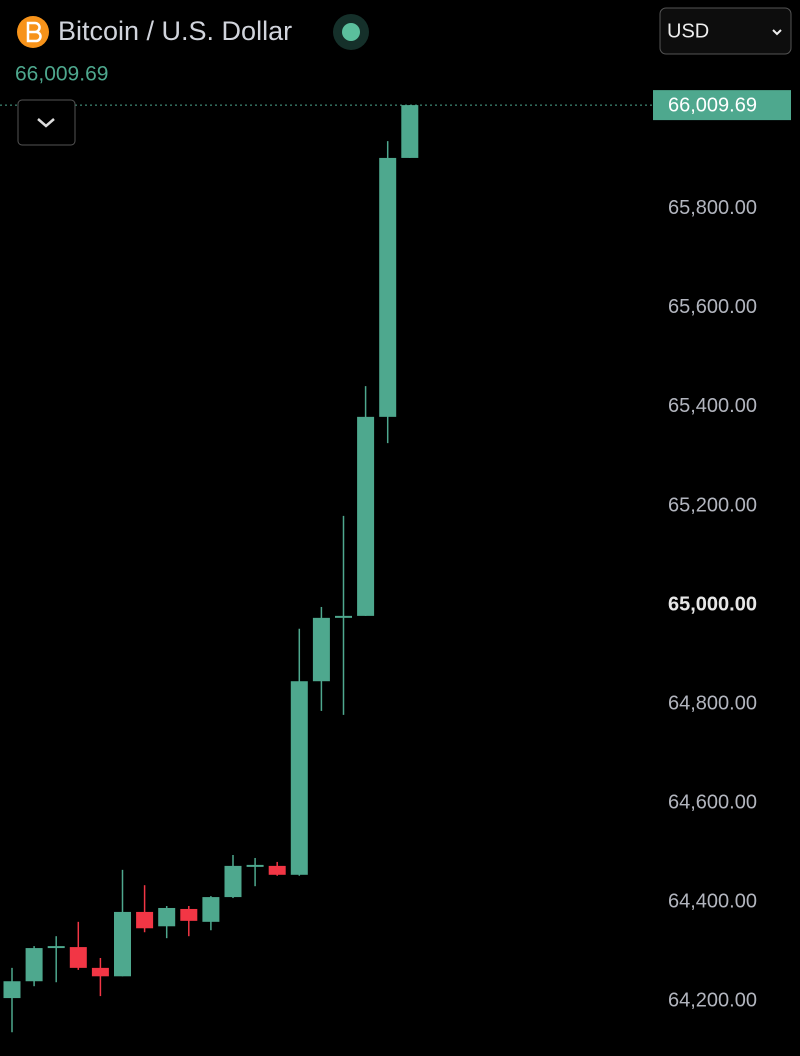 The width and height of the screenshot is (800, 1056). What do you see at coordinates (712, 406) in the screenshot?
I see `y-tick-label: 65,400.00` at bounding box center [712, 406].